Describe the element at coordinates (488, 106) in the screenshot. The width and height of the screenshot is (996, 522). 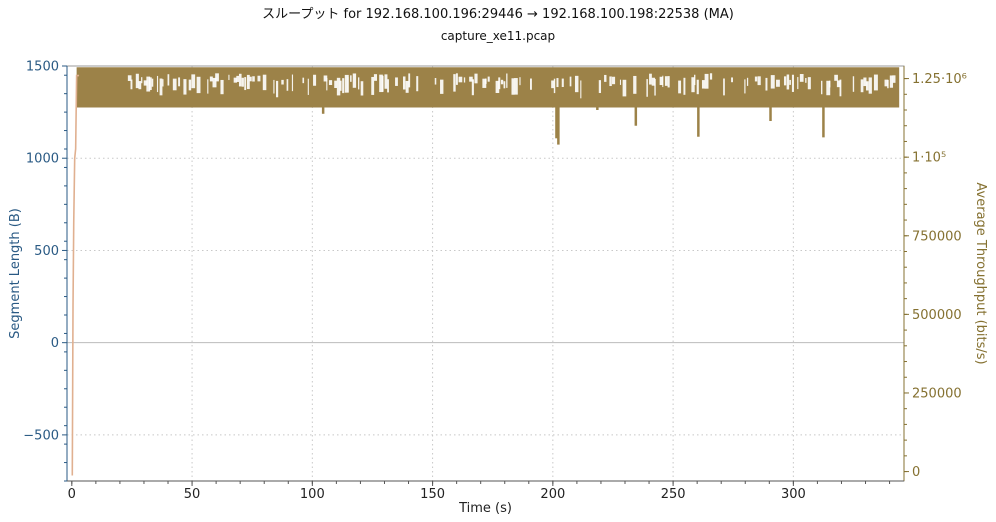
I see `throughput-series` at that location.